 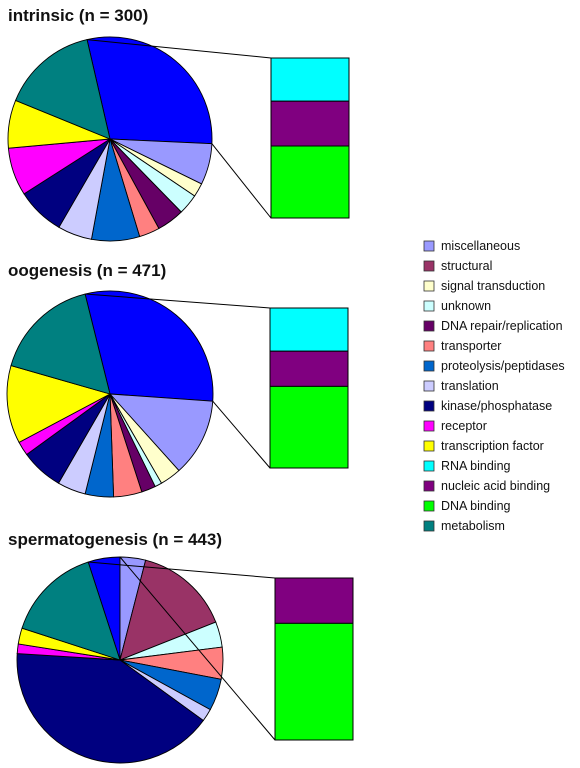 I want to click on legend-label: RNA binding, so click(x=476, y=466).